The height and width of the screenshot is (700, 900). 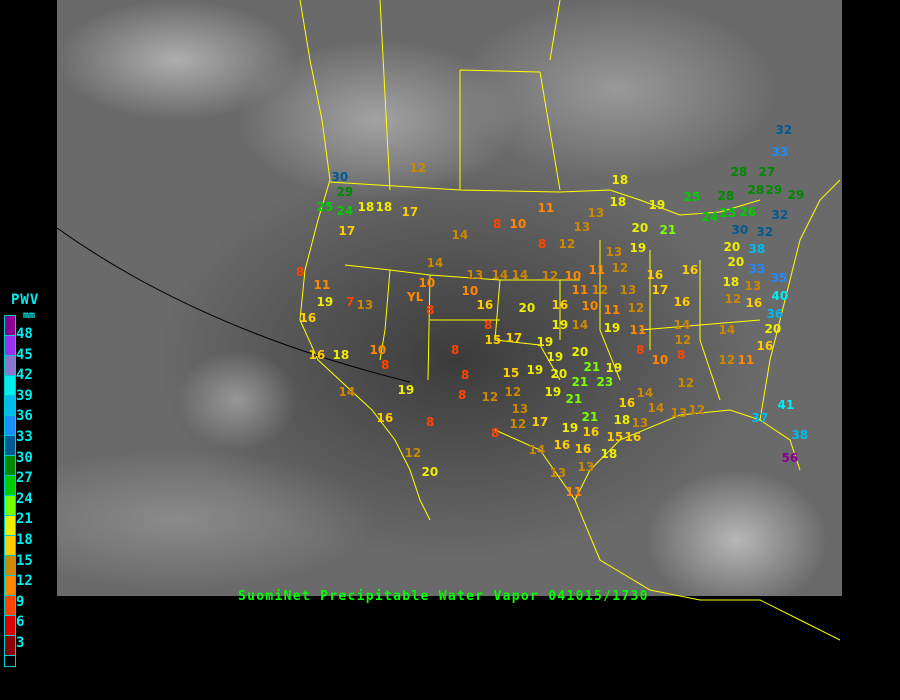 I want to click on legend-tick: 30, so click(x=24, y=457).